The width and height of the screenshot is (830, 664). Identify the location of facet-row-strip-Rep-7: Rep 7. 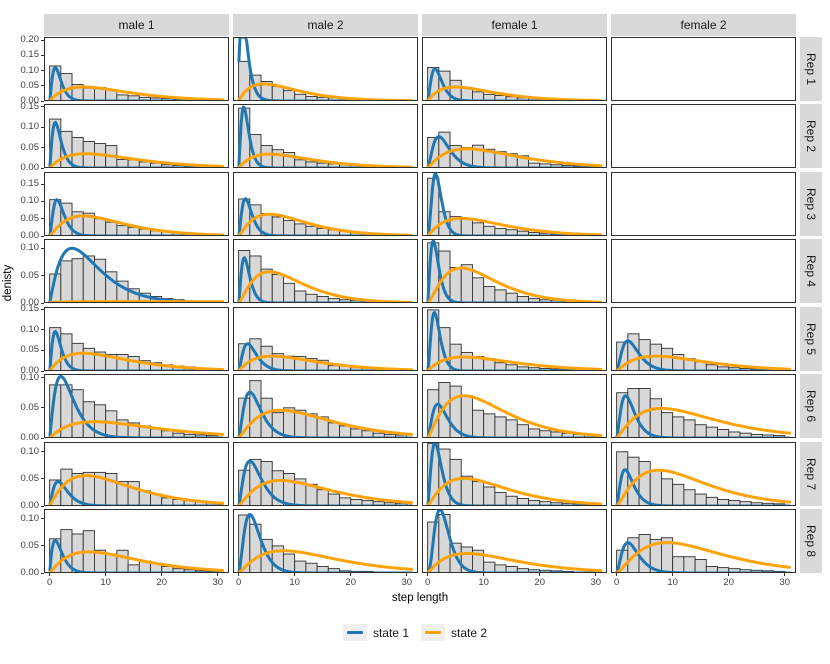
(811, 474).